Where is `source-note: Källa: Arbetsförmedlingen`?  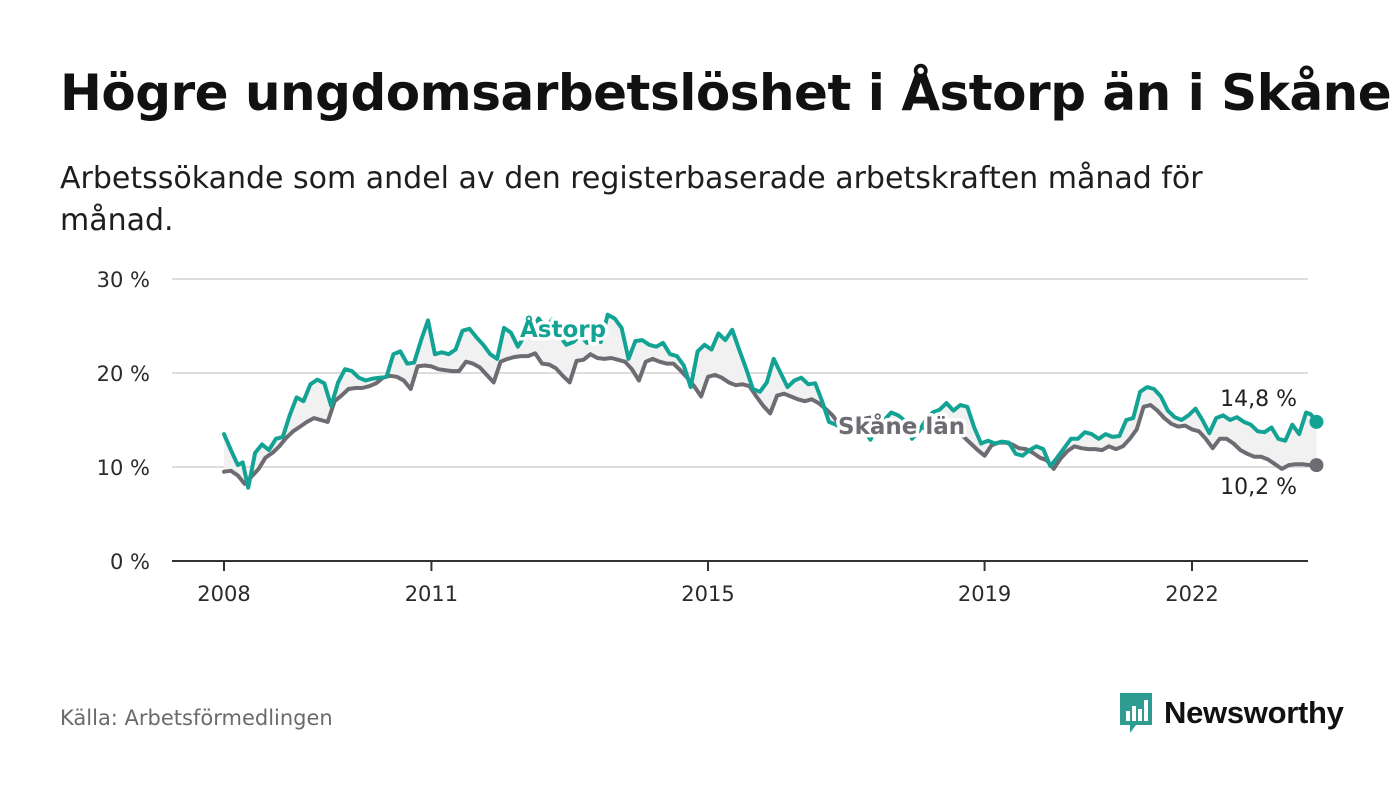
source-note: Källa: Arbetsförmedlingen is located at coordinates (196, 718).